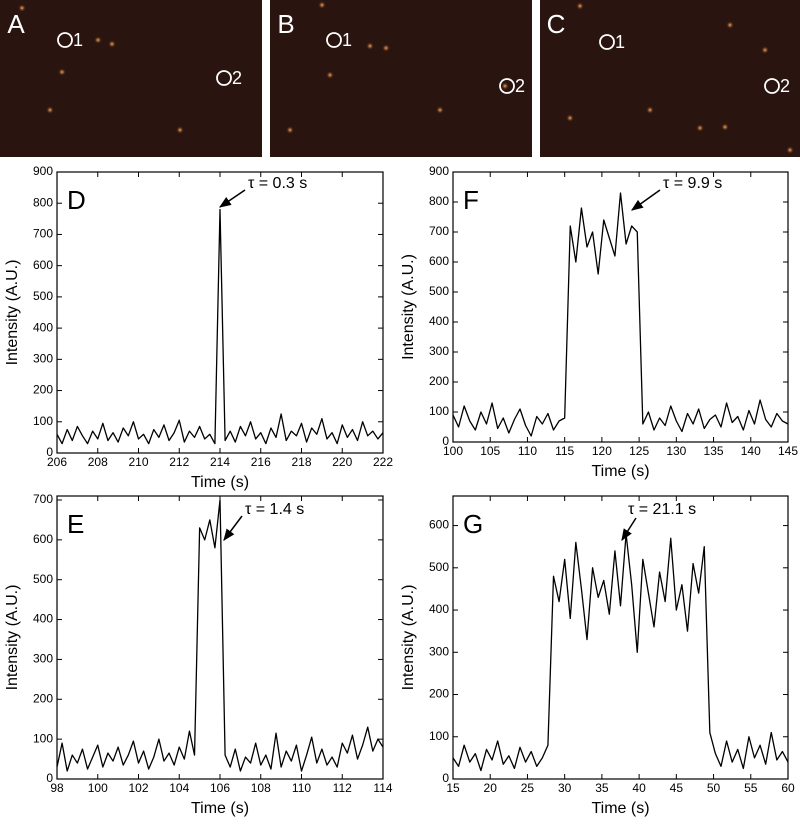 The width and height of the screenshot is (800, 835). What do you see at coordinates (528, 788) in the screenshot?
I see `x-tick-label: 25` at bounding box center [528, 788].